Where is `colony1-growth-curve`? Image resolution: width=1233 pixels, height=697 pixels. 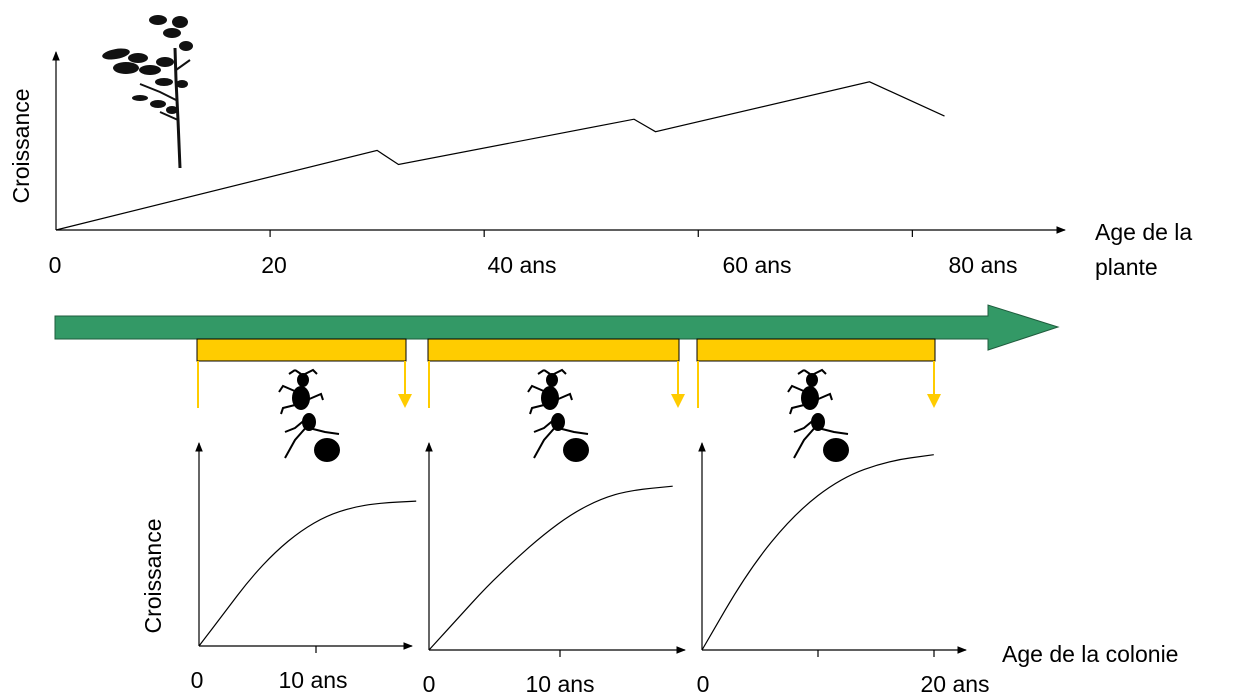 colony1-growth-curve is located at coordinates (307, 573).